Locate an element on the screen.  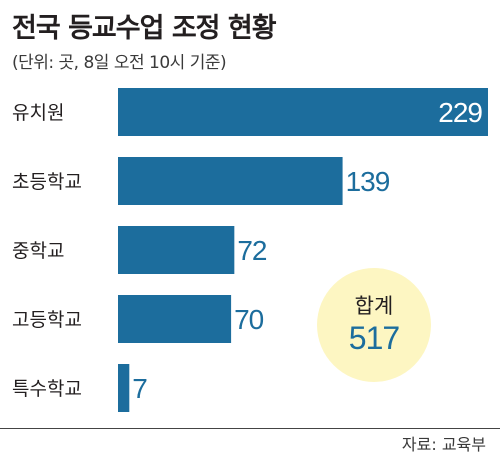
category-label: 중학교 is located at coordinates (38, 251).